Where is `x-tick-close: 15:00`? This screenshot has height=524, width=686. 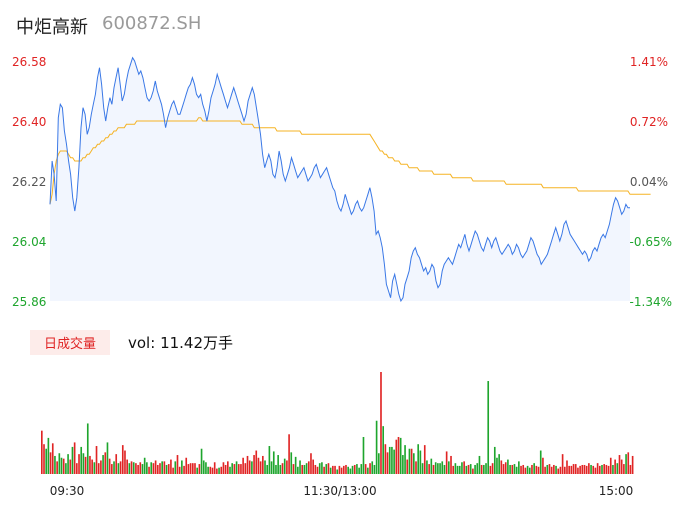
x-tick-close: 15:00 is located at coordinates (616, 491).